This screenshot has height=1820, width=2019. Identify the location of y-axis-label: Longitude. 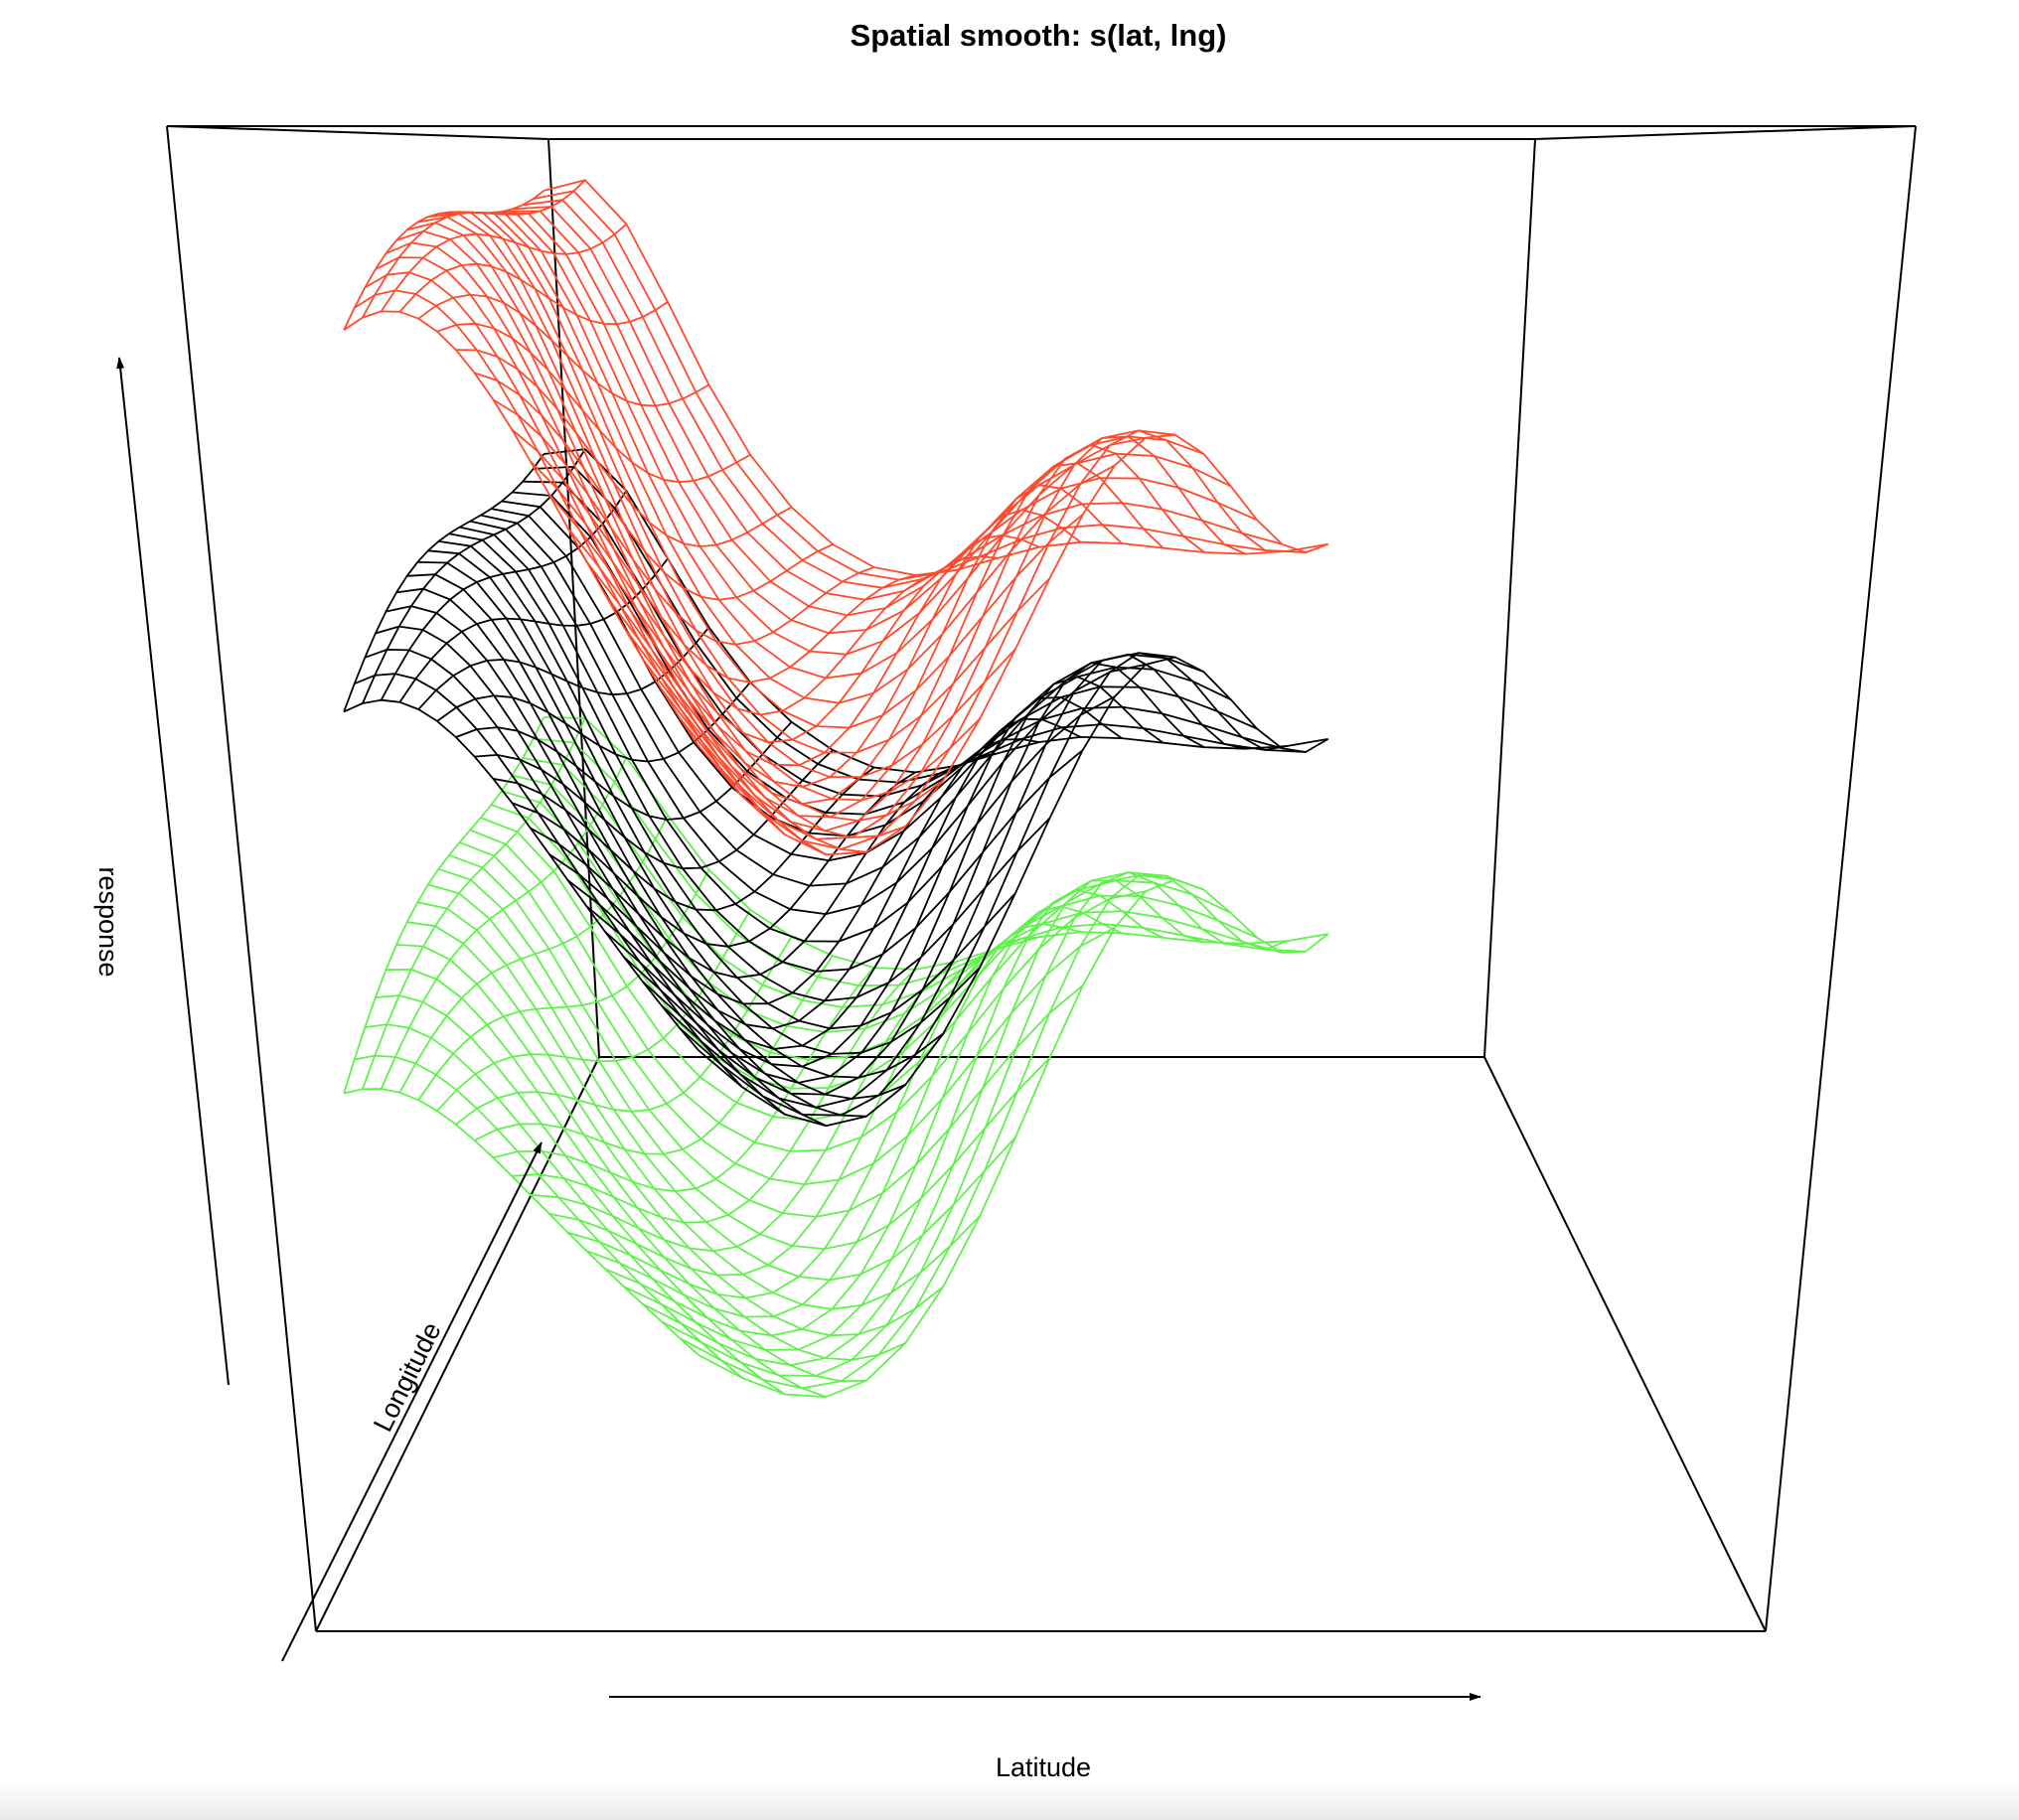
(407, 1377).